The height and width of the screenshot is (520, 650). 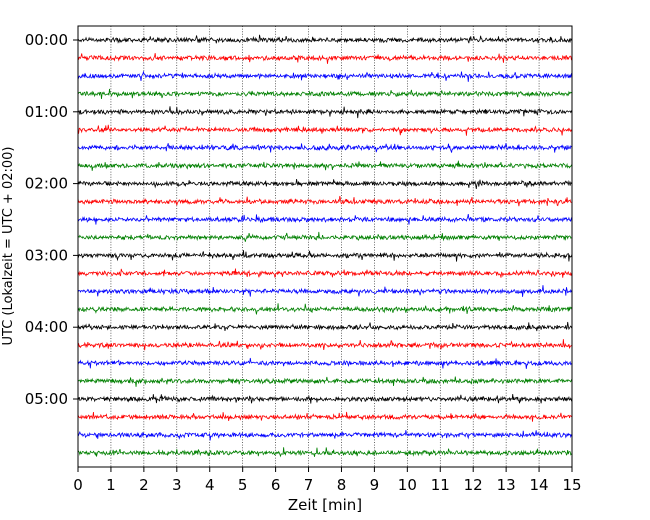 What do you see at coordinates (571, 485) in the screenshot?
I see `x-tick-label-15: 15` at bounding box center [571, 485].